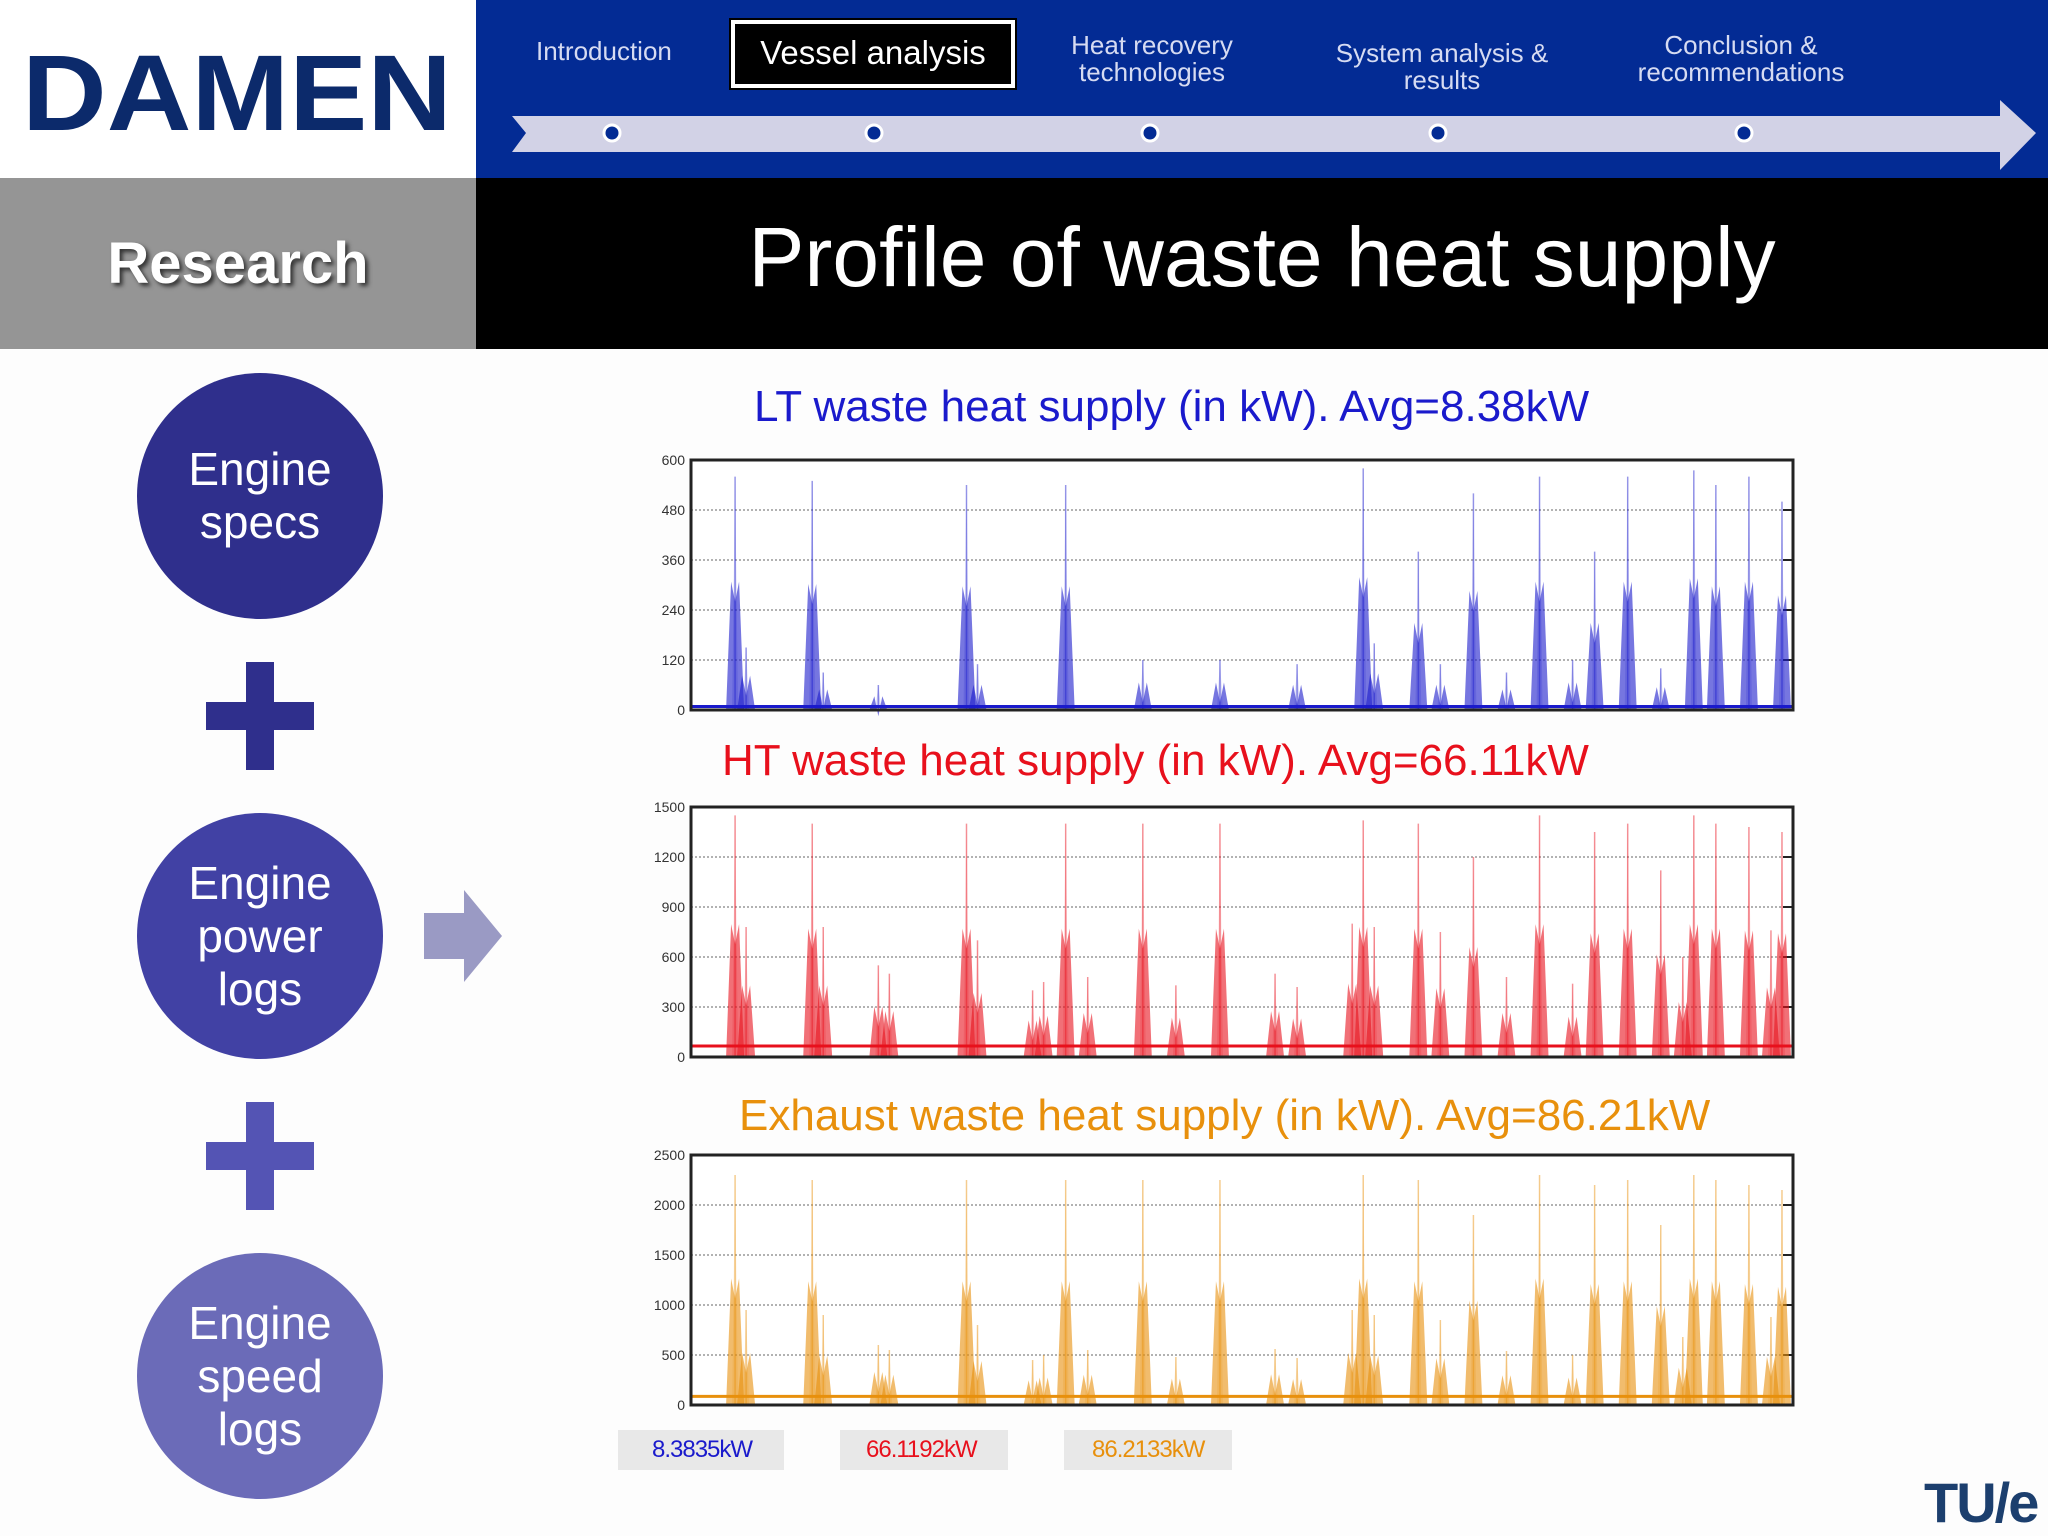  I want to click on y-tick-label: 2000, so click(669, 1205).